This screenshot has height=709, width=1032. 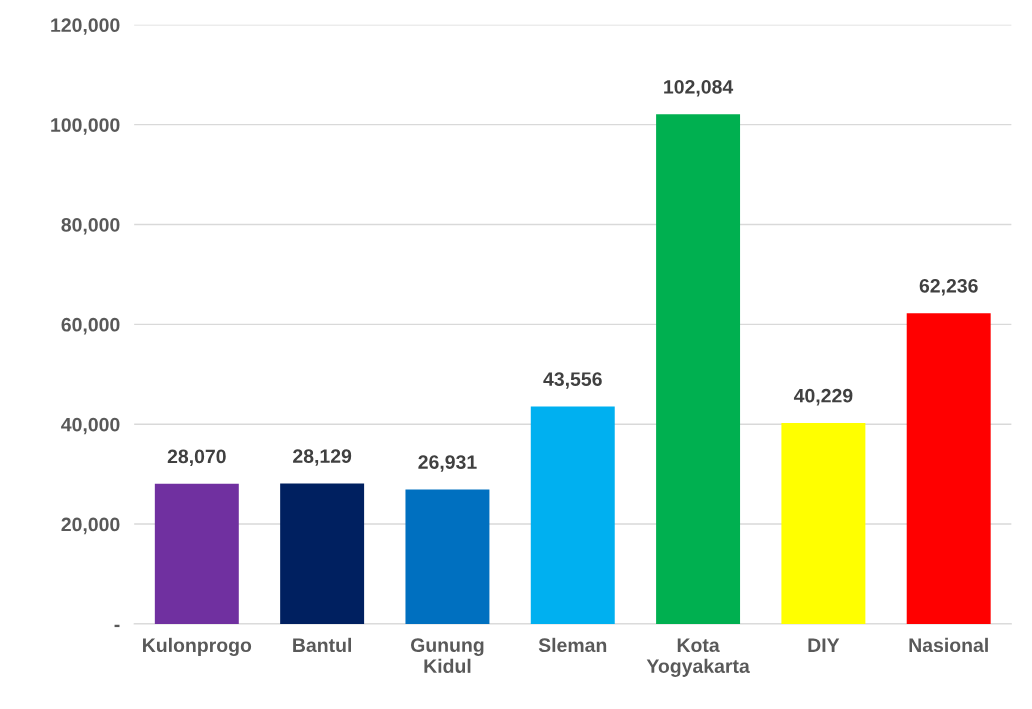 I want to click on x-tick-label: Bantul, so click(x=322, y=645).